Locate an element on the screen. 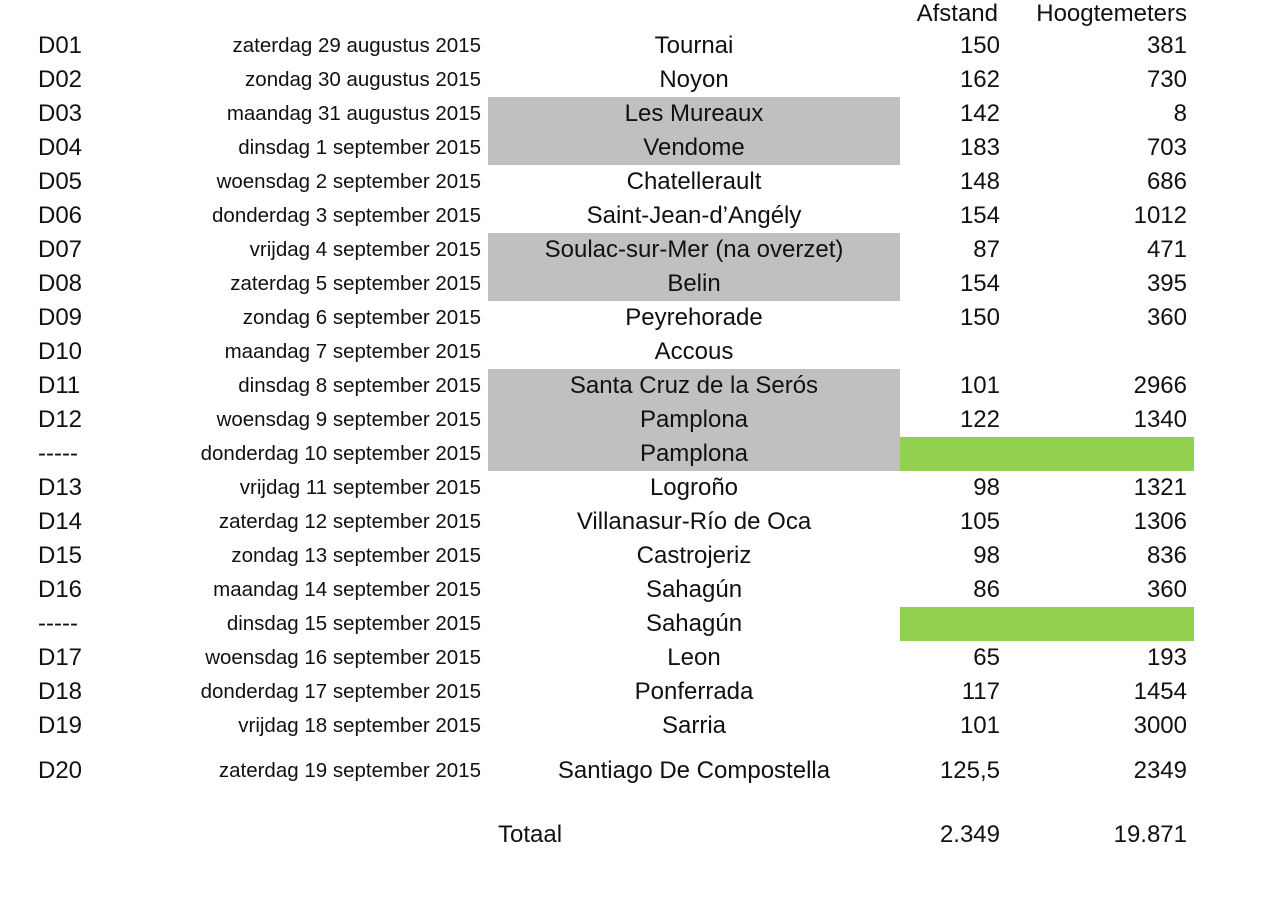 The image size is (1276, 914). stage-elevation: 730 is located at coordinates (1166, 79).